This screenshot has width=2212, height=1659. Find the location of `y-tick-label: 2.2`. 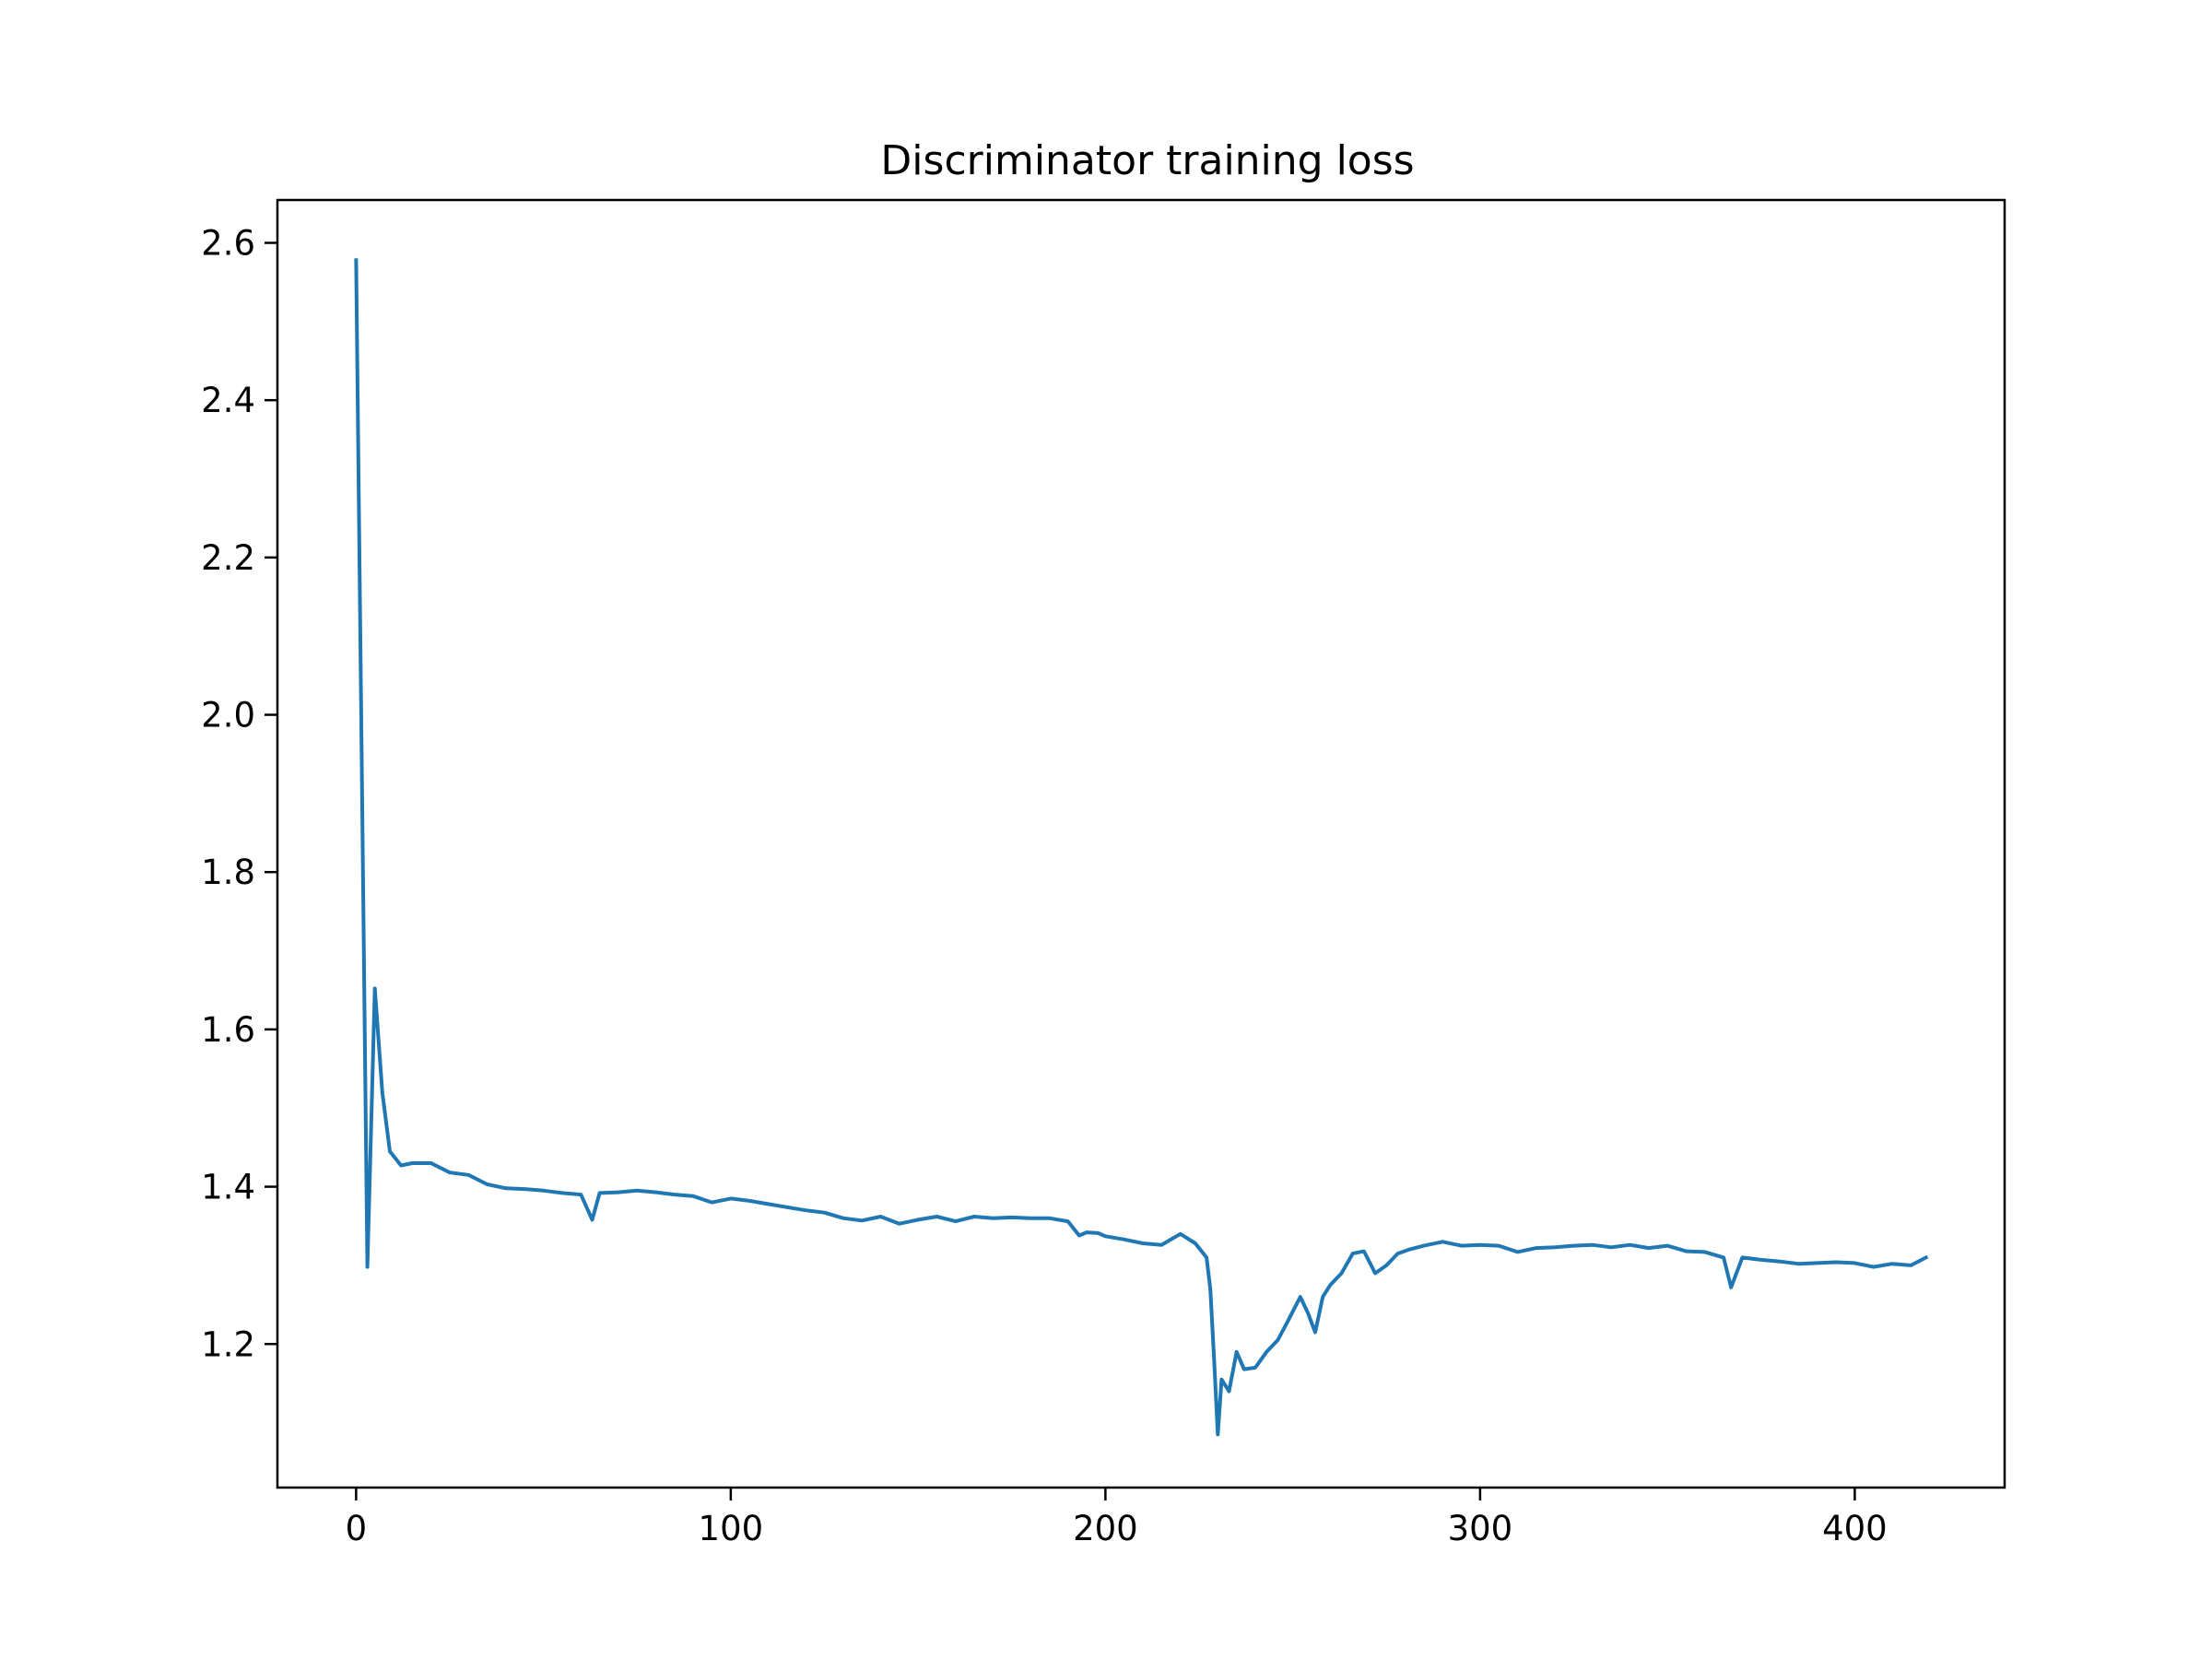

y-tick-label: 2.2 is located at coordinates (228, 558).